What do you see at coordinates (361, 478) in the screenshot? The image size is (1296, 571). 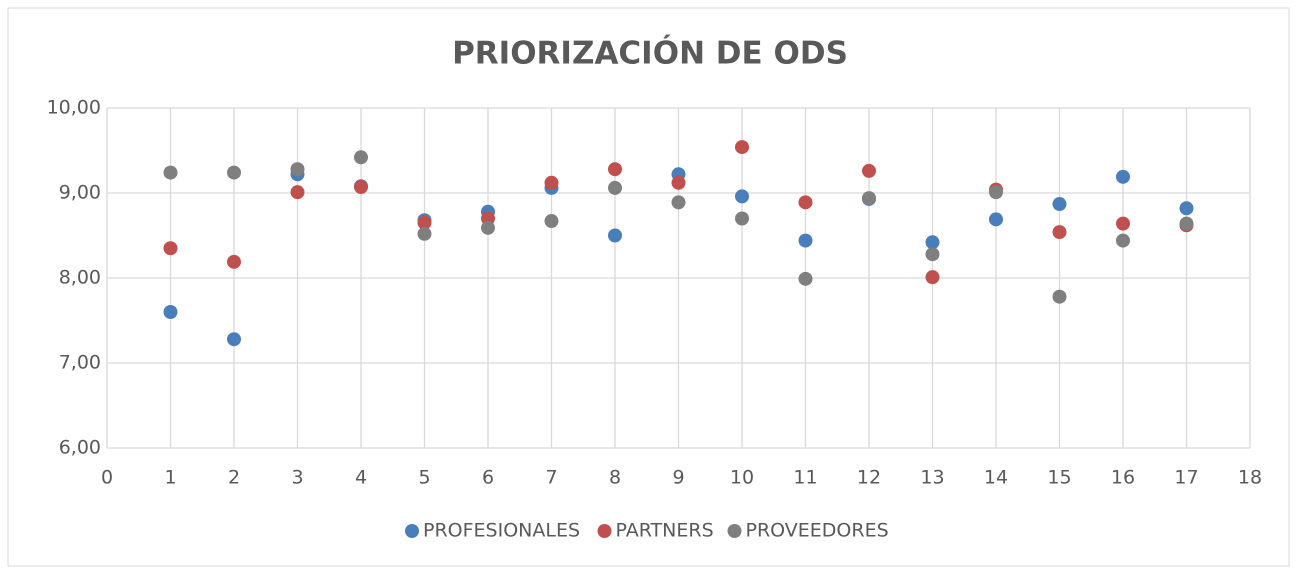 I see `x-tick-label: 4` at bounding box center [361, 478].